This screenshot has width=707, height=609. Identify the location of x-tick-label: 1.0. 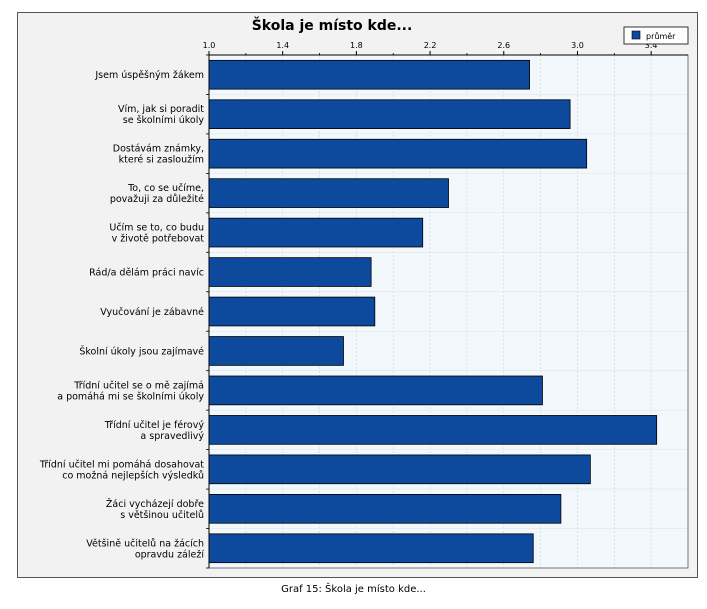
(209, 45).